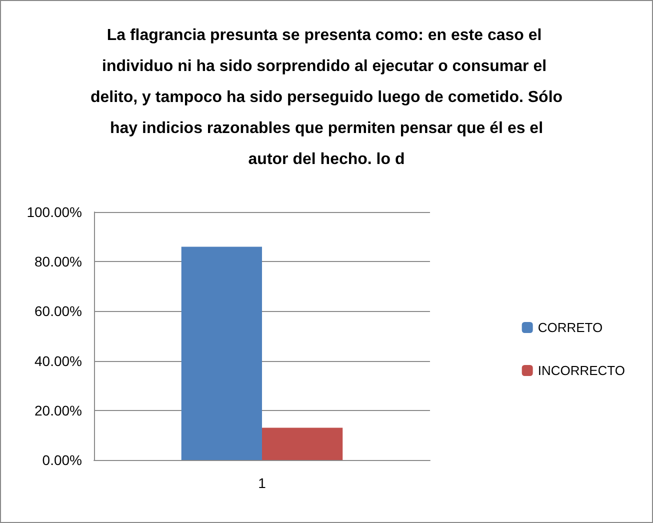 The height and width of the screenshot is (523, 653). Describe the element at coordinates (58, 410) in the screenshot. I see `y-tick-label: 20.00%` at that location.